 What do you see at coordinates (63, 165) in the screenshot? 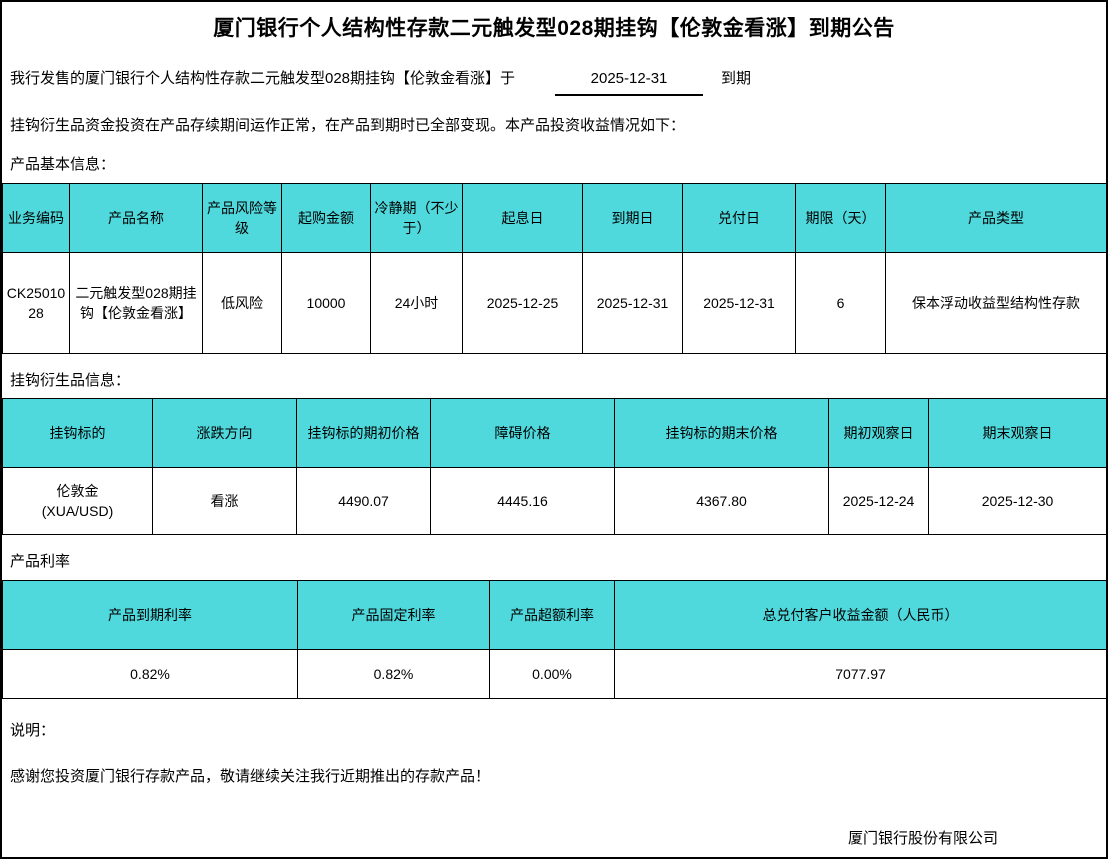
I see `basic-info-caption: 产品基本信息：` at bounding box center [63, 165].